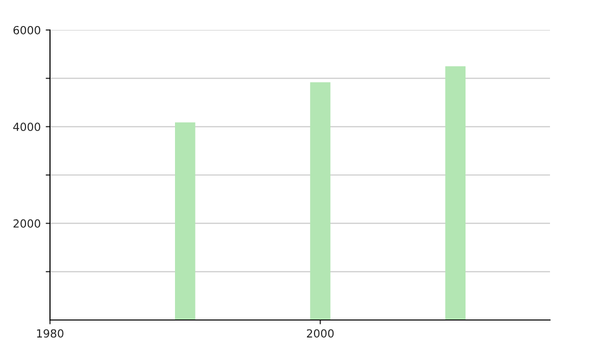 The height and width of the screenshot is (350, 600). I want to click on y-tick-label: 6000, so click(26, 30).